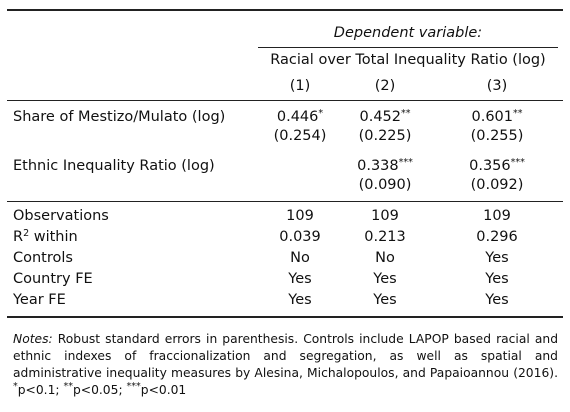 This screenshot has width=570, height=412. Describe the element at coordinates (497, 165) in the screenshot. I see `coef-r2-c3: 0.356***` at that location.